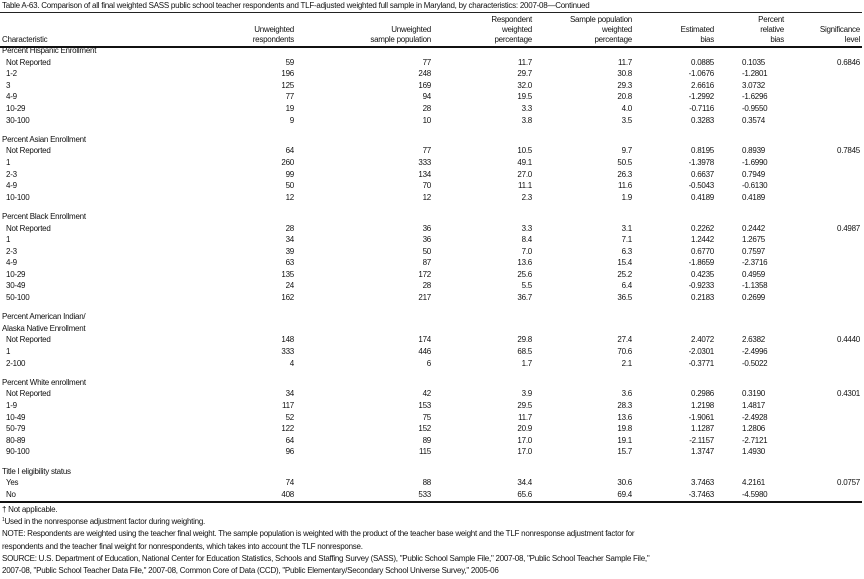 The width and height of the screenshot is (864, 579). What do you see at coordinates (290, 417) in the screenshot?
I see `cell-unweighted-respondents: 52` at bounding box center [290, 417].